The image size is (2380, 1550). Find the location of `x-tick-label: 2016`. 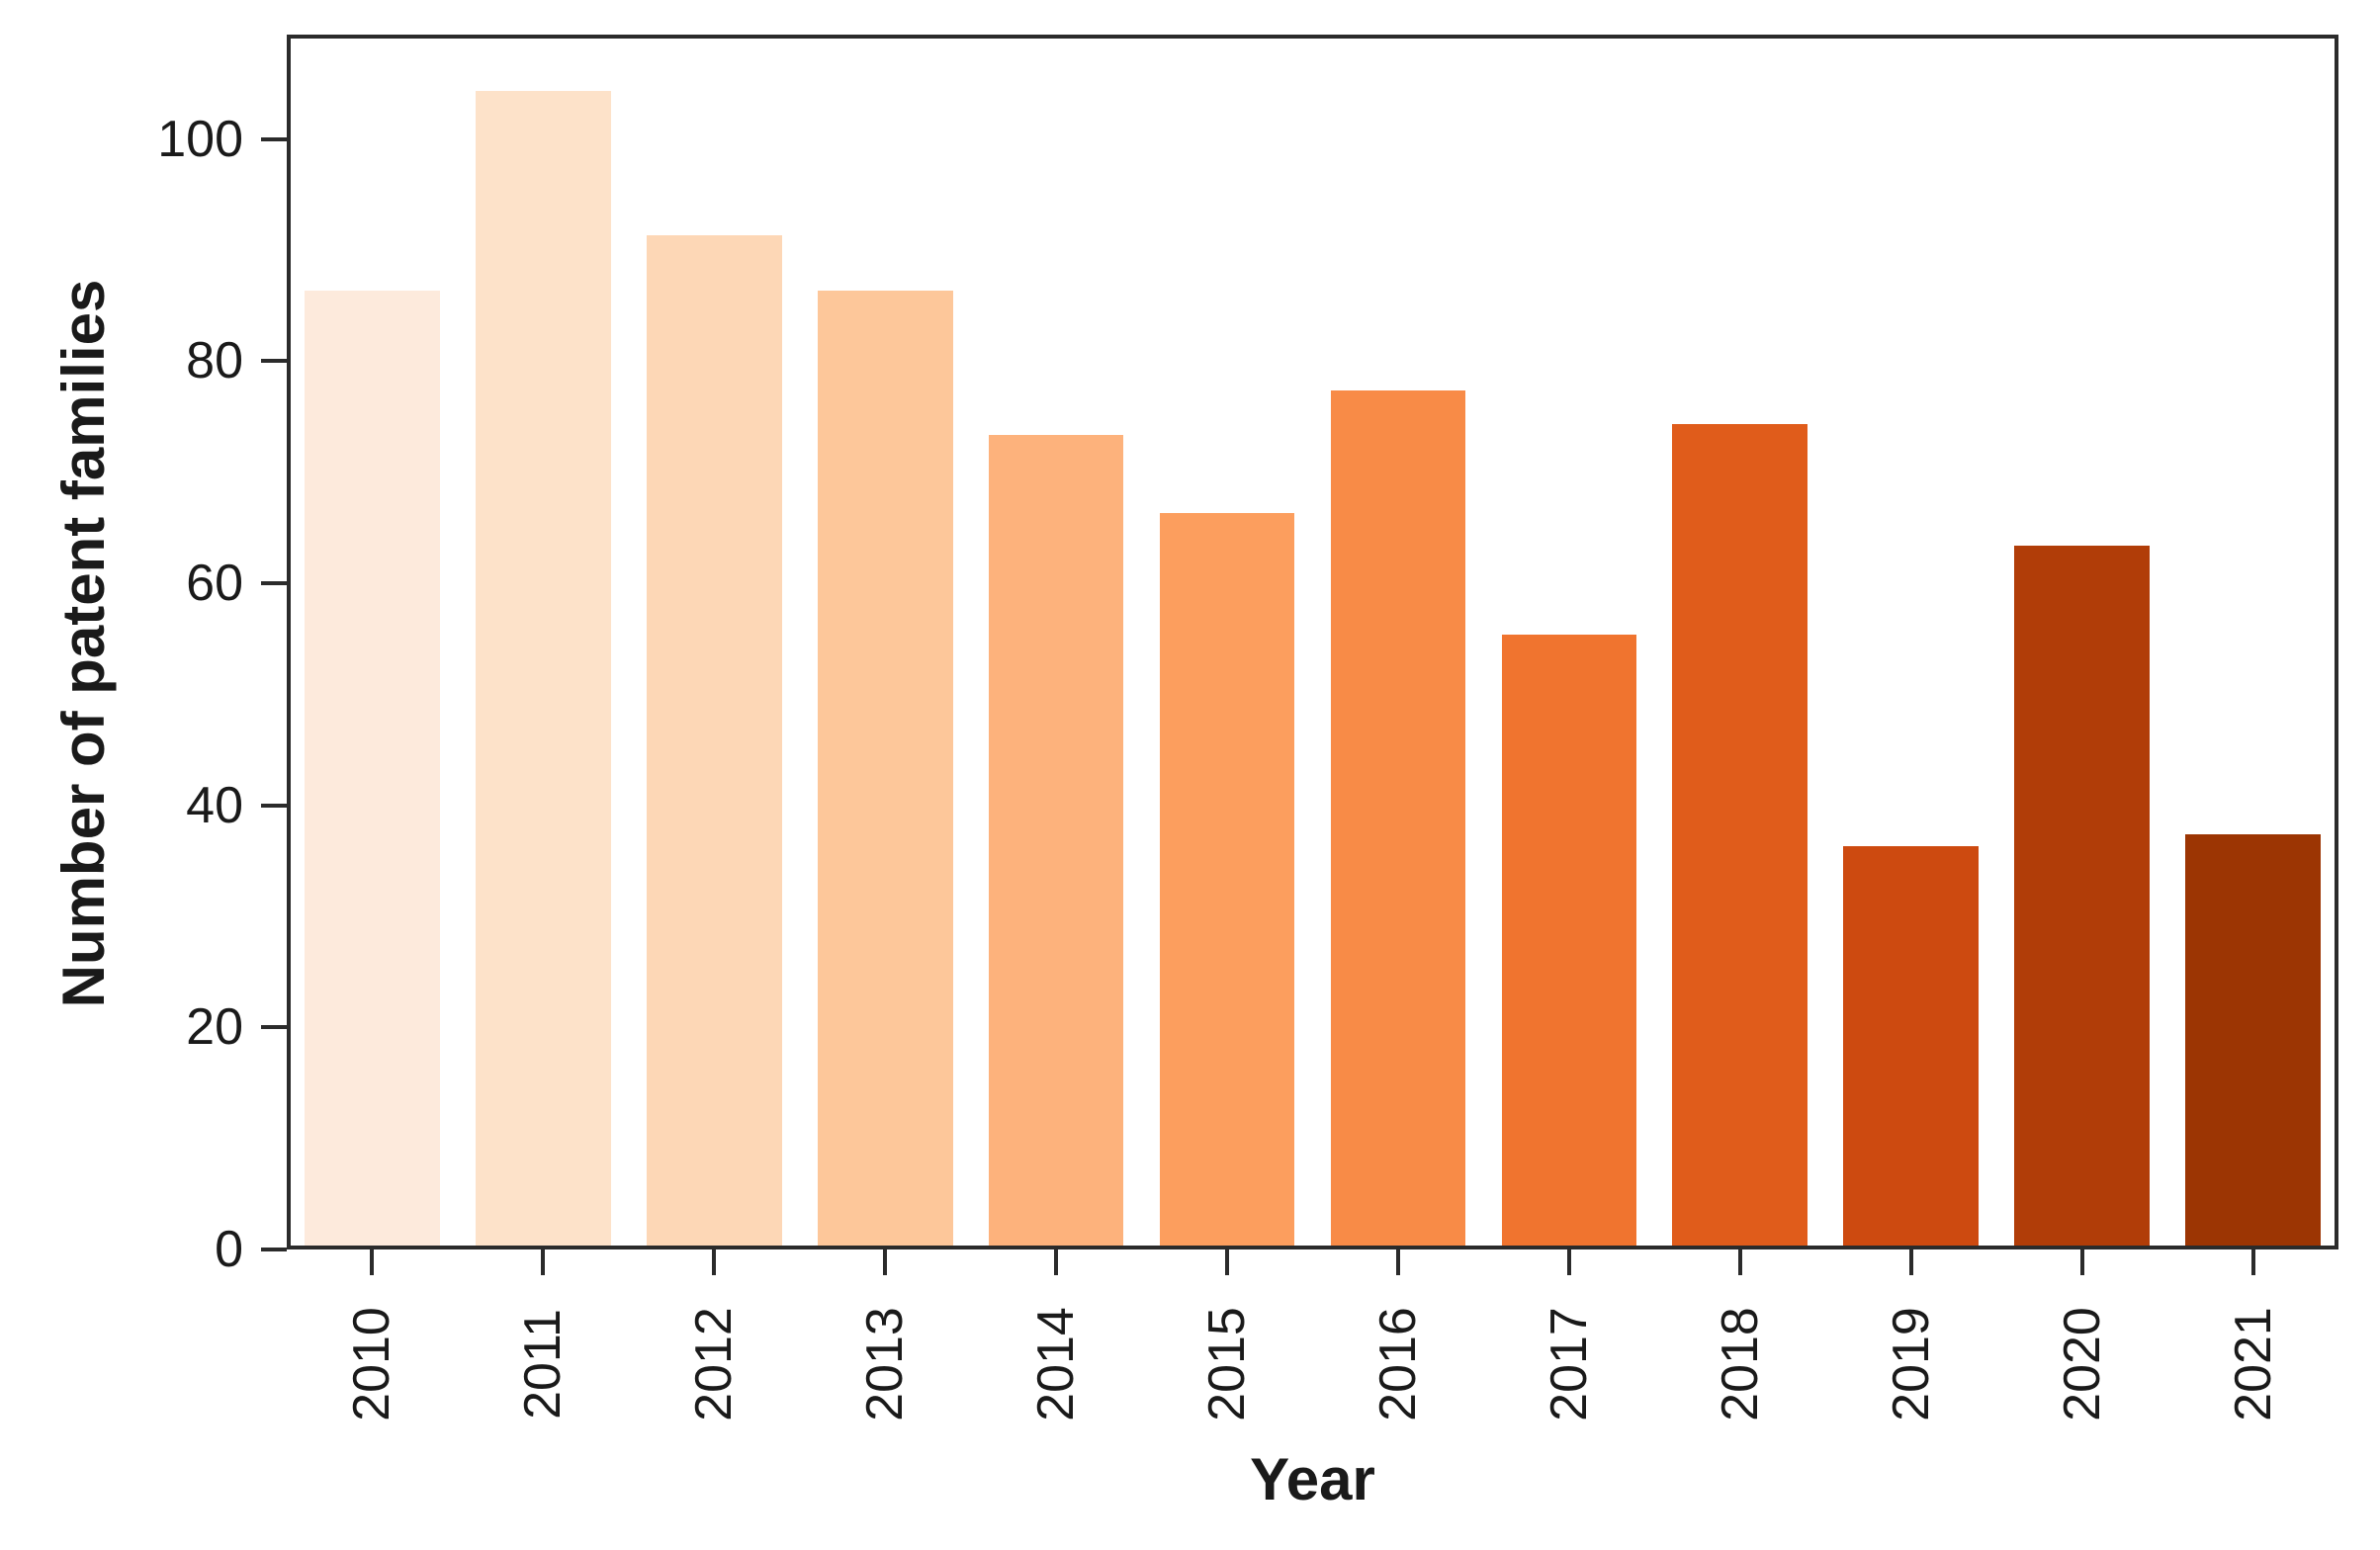

x-tick-label: 2016 is located at coordinates (1397, 1364).